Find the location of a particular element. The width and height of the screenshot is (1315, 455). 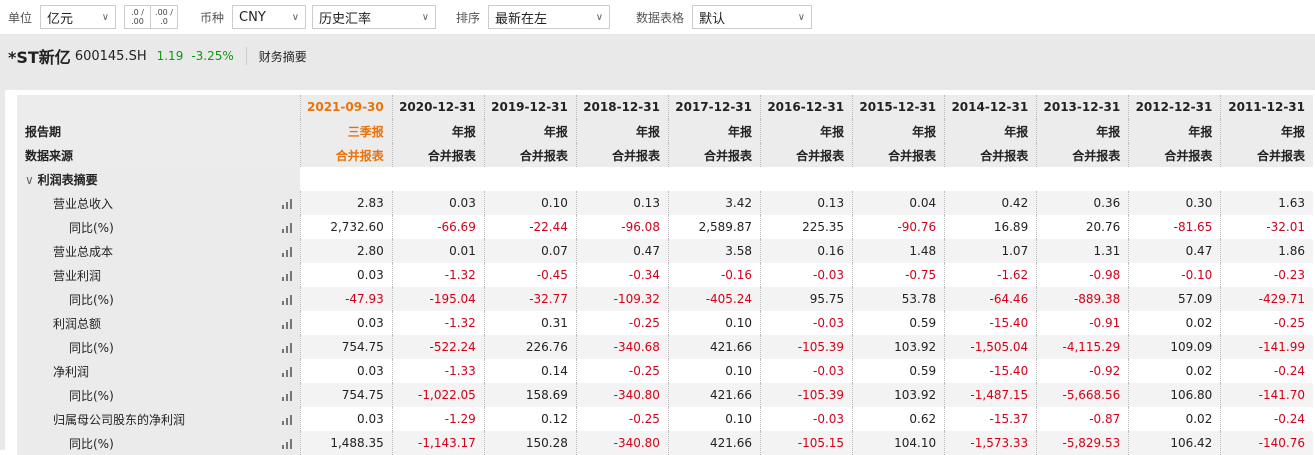

table-cell: -889.38 is located at coordinates (1082, 299).